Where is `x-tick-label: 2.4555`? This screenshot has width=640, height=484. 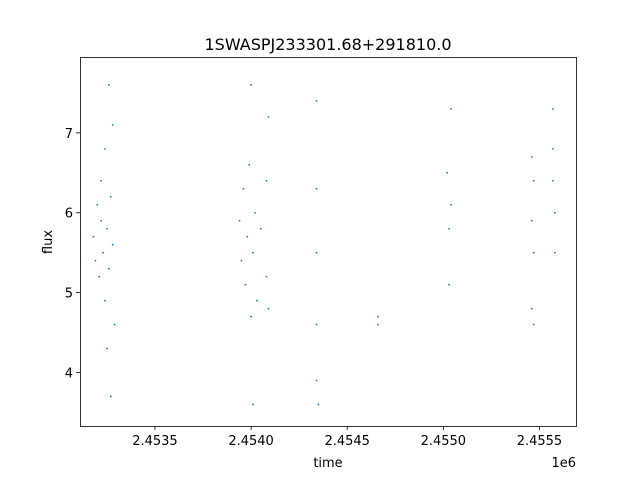
x-tick-label: 2.4555 is located at coordinates (540, 441).